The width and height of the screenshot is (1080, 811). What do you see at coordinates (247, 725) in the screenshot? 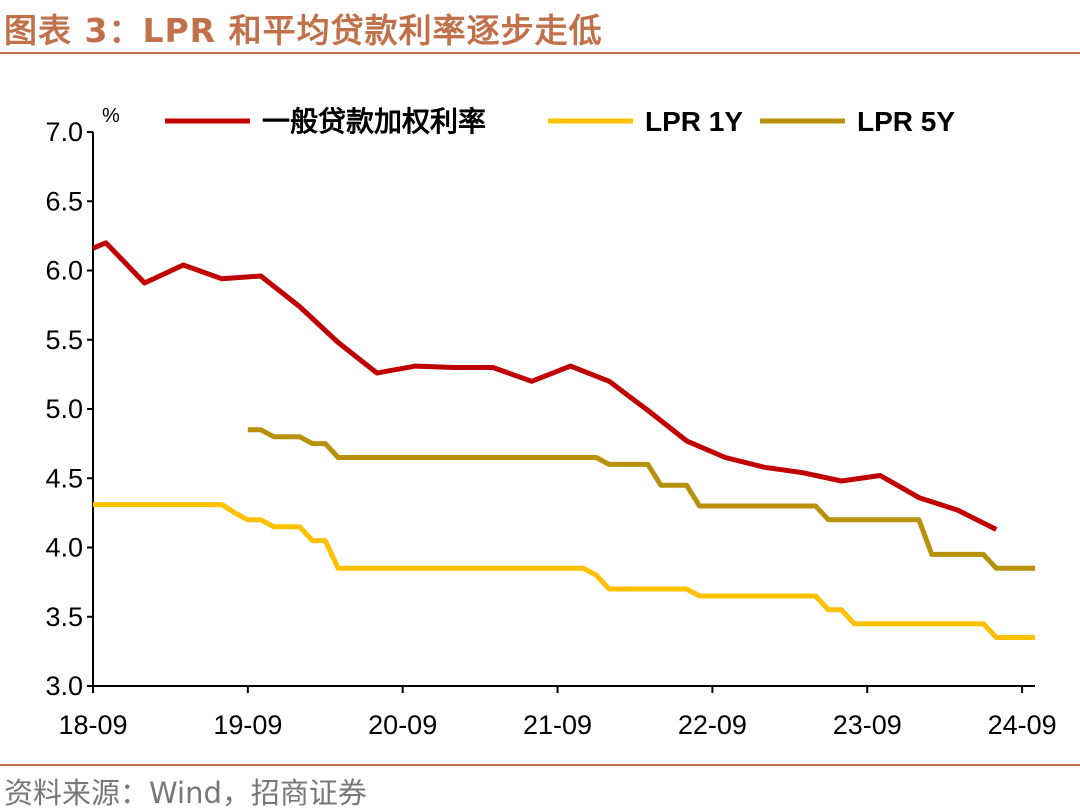
I see `x-tick-label: 19-09` at bounding box center [247, 725].